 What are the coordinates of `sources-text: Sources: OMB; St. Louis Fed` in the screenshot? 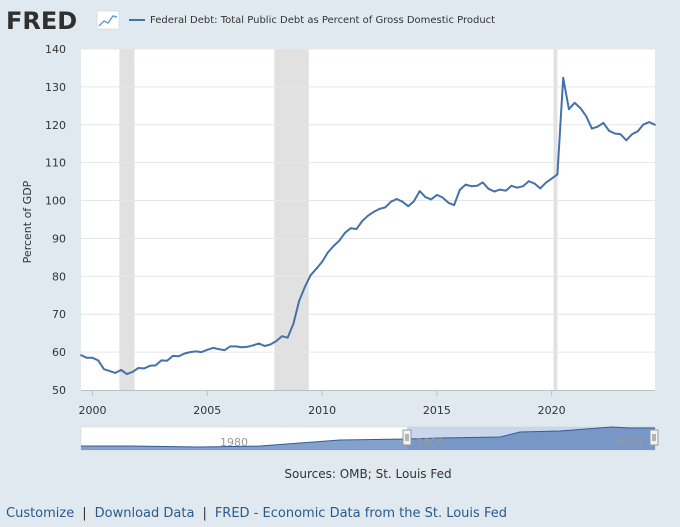 It's located at (367, 474).